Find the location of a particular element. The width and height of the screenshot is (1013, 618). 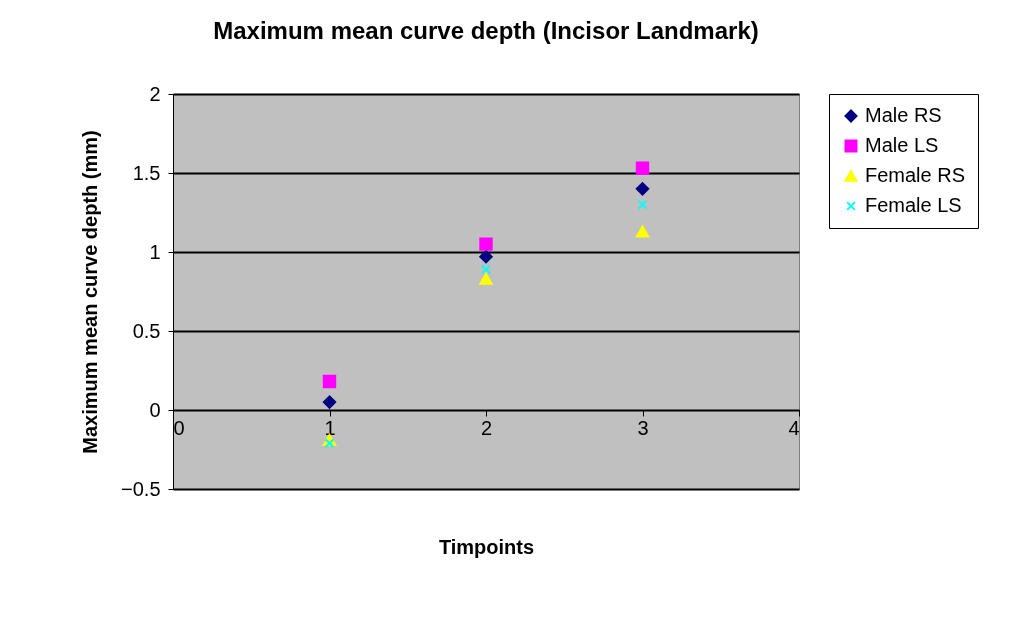

chart-title: Maximum mean curve depth (Incisor Landmark) is located at coordinates (486, 30).